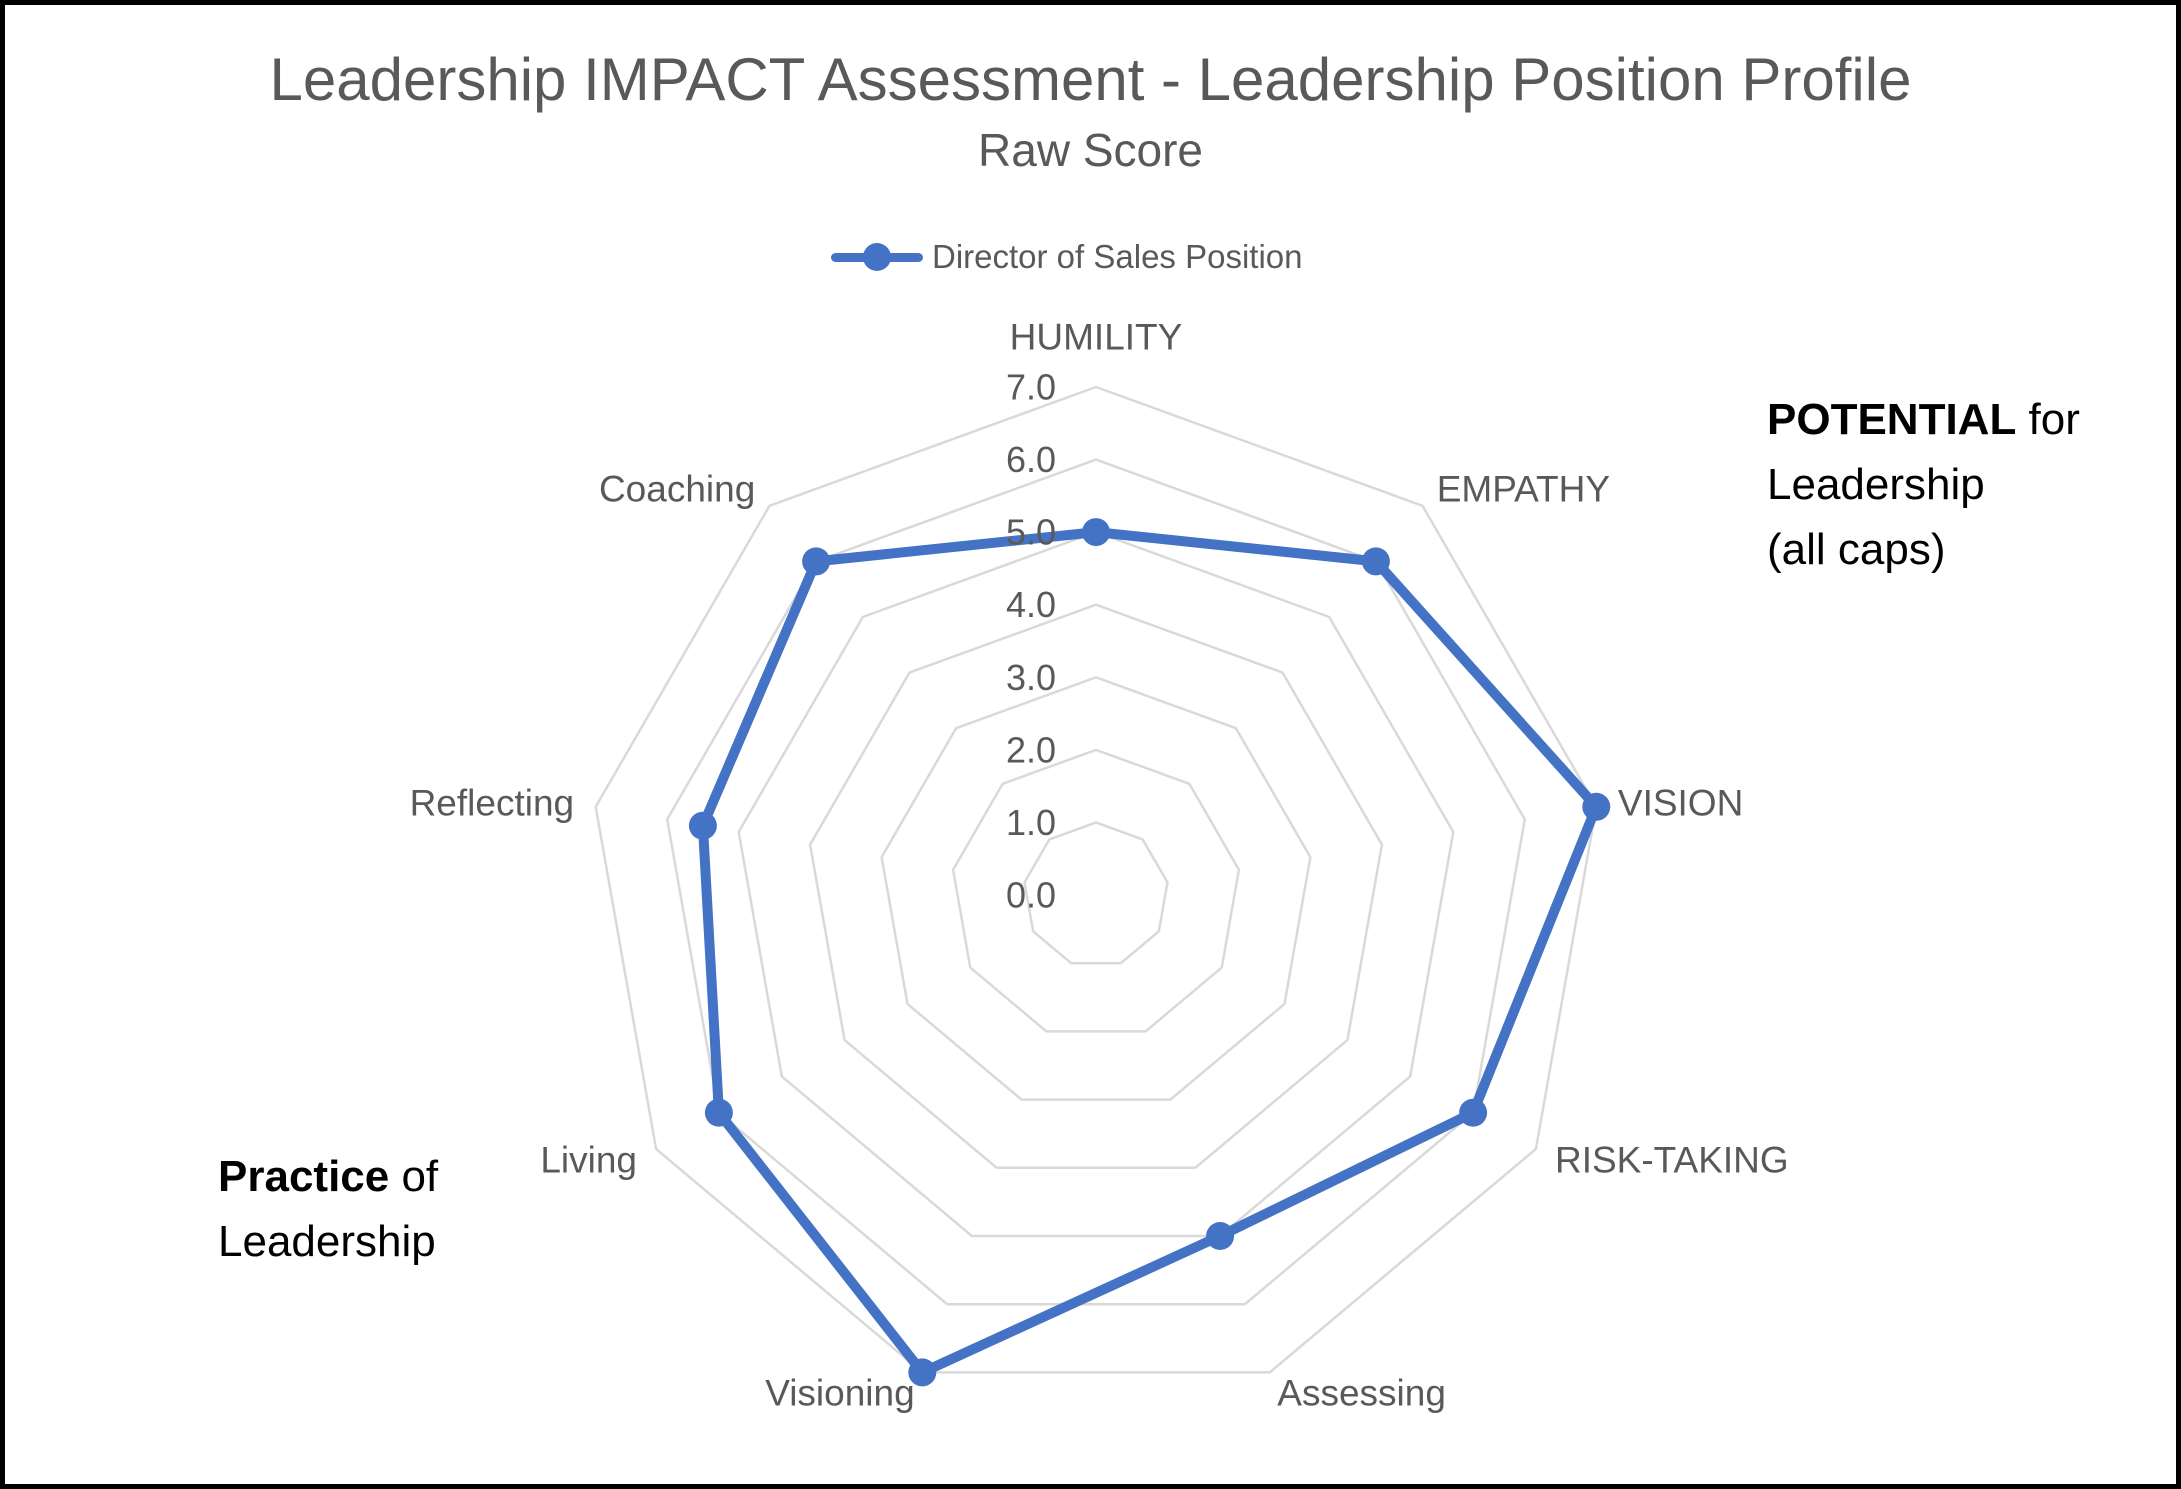 This screenshot has height=1489, width=2181. Describe the element at coordinates (1876, 484) in the screenshot. I see `annotation-potential-line2: Leadership` at that location.